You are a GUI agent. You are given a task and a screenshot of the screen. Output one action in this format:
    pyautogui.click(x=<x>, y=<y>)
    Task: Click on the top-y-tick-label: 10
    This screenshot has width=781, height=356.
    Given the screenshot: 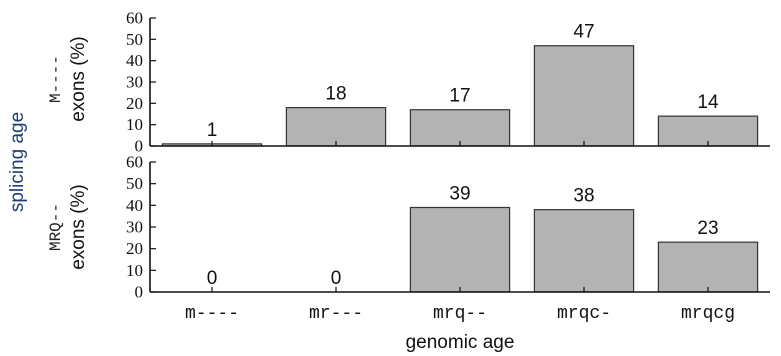 What is the action you would take?
    pyautogui.click(x=134, y=124)
    